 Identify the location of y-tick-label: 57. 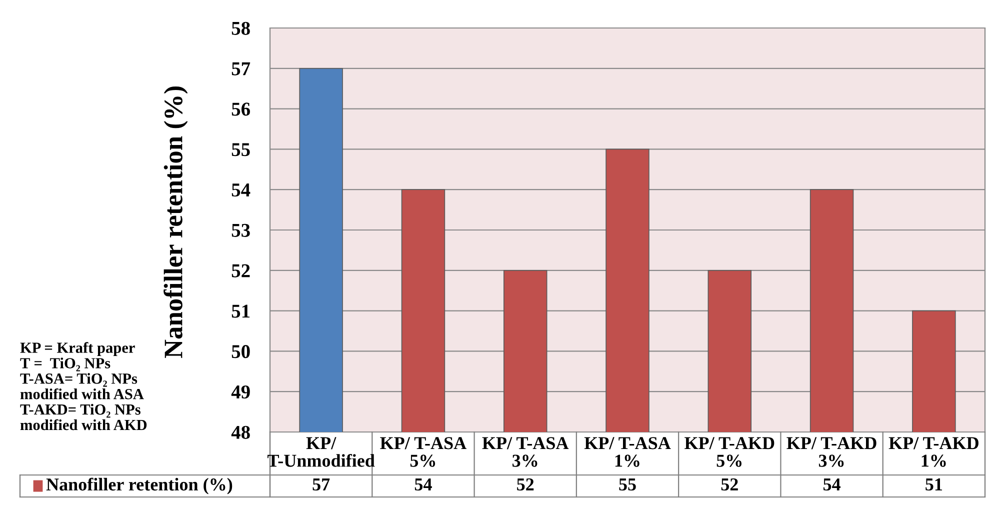
(241, 69).